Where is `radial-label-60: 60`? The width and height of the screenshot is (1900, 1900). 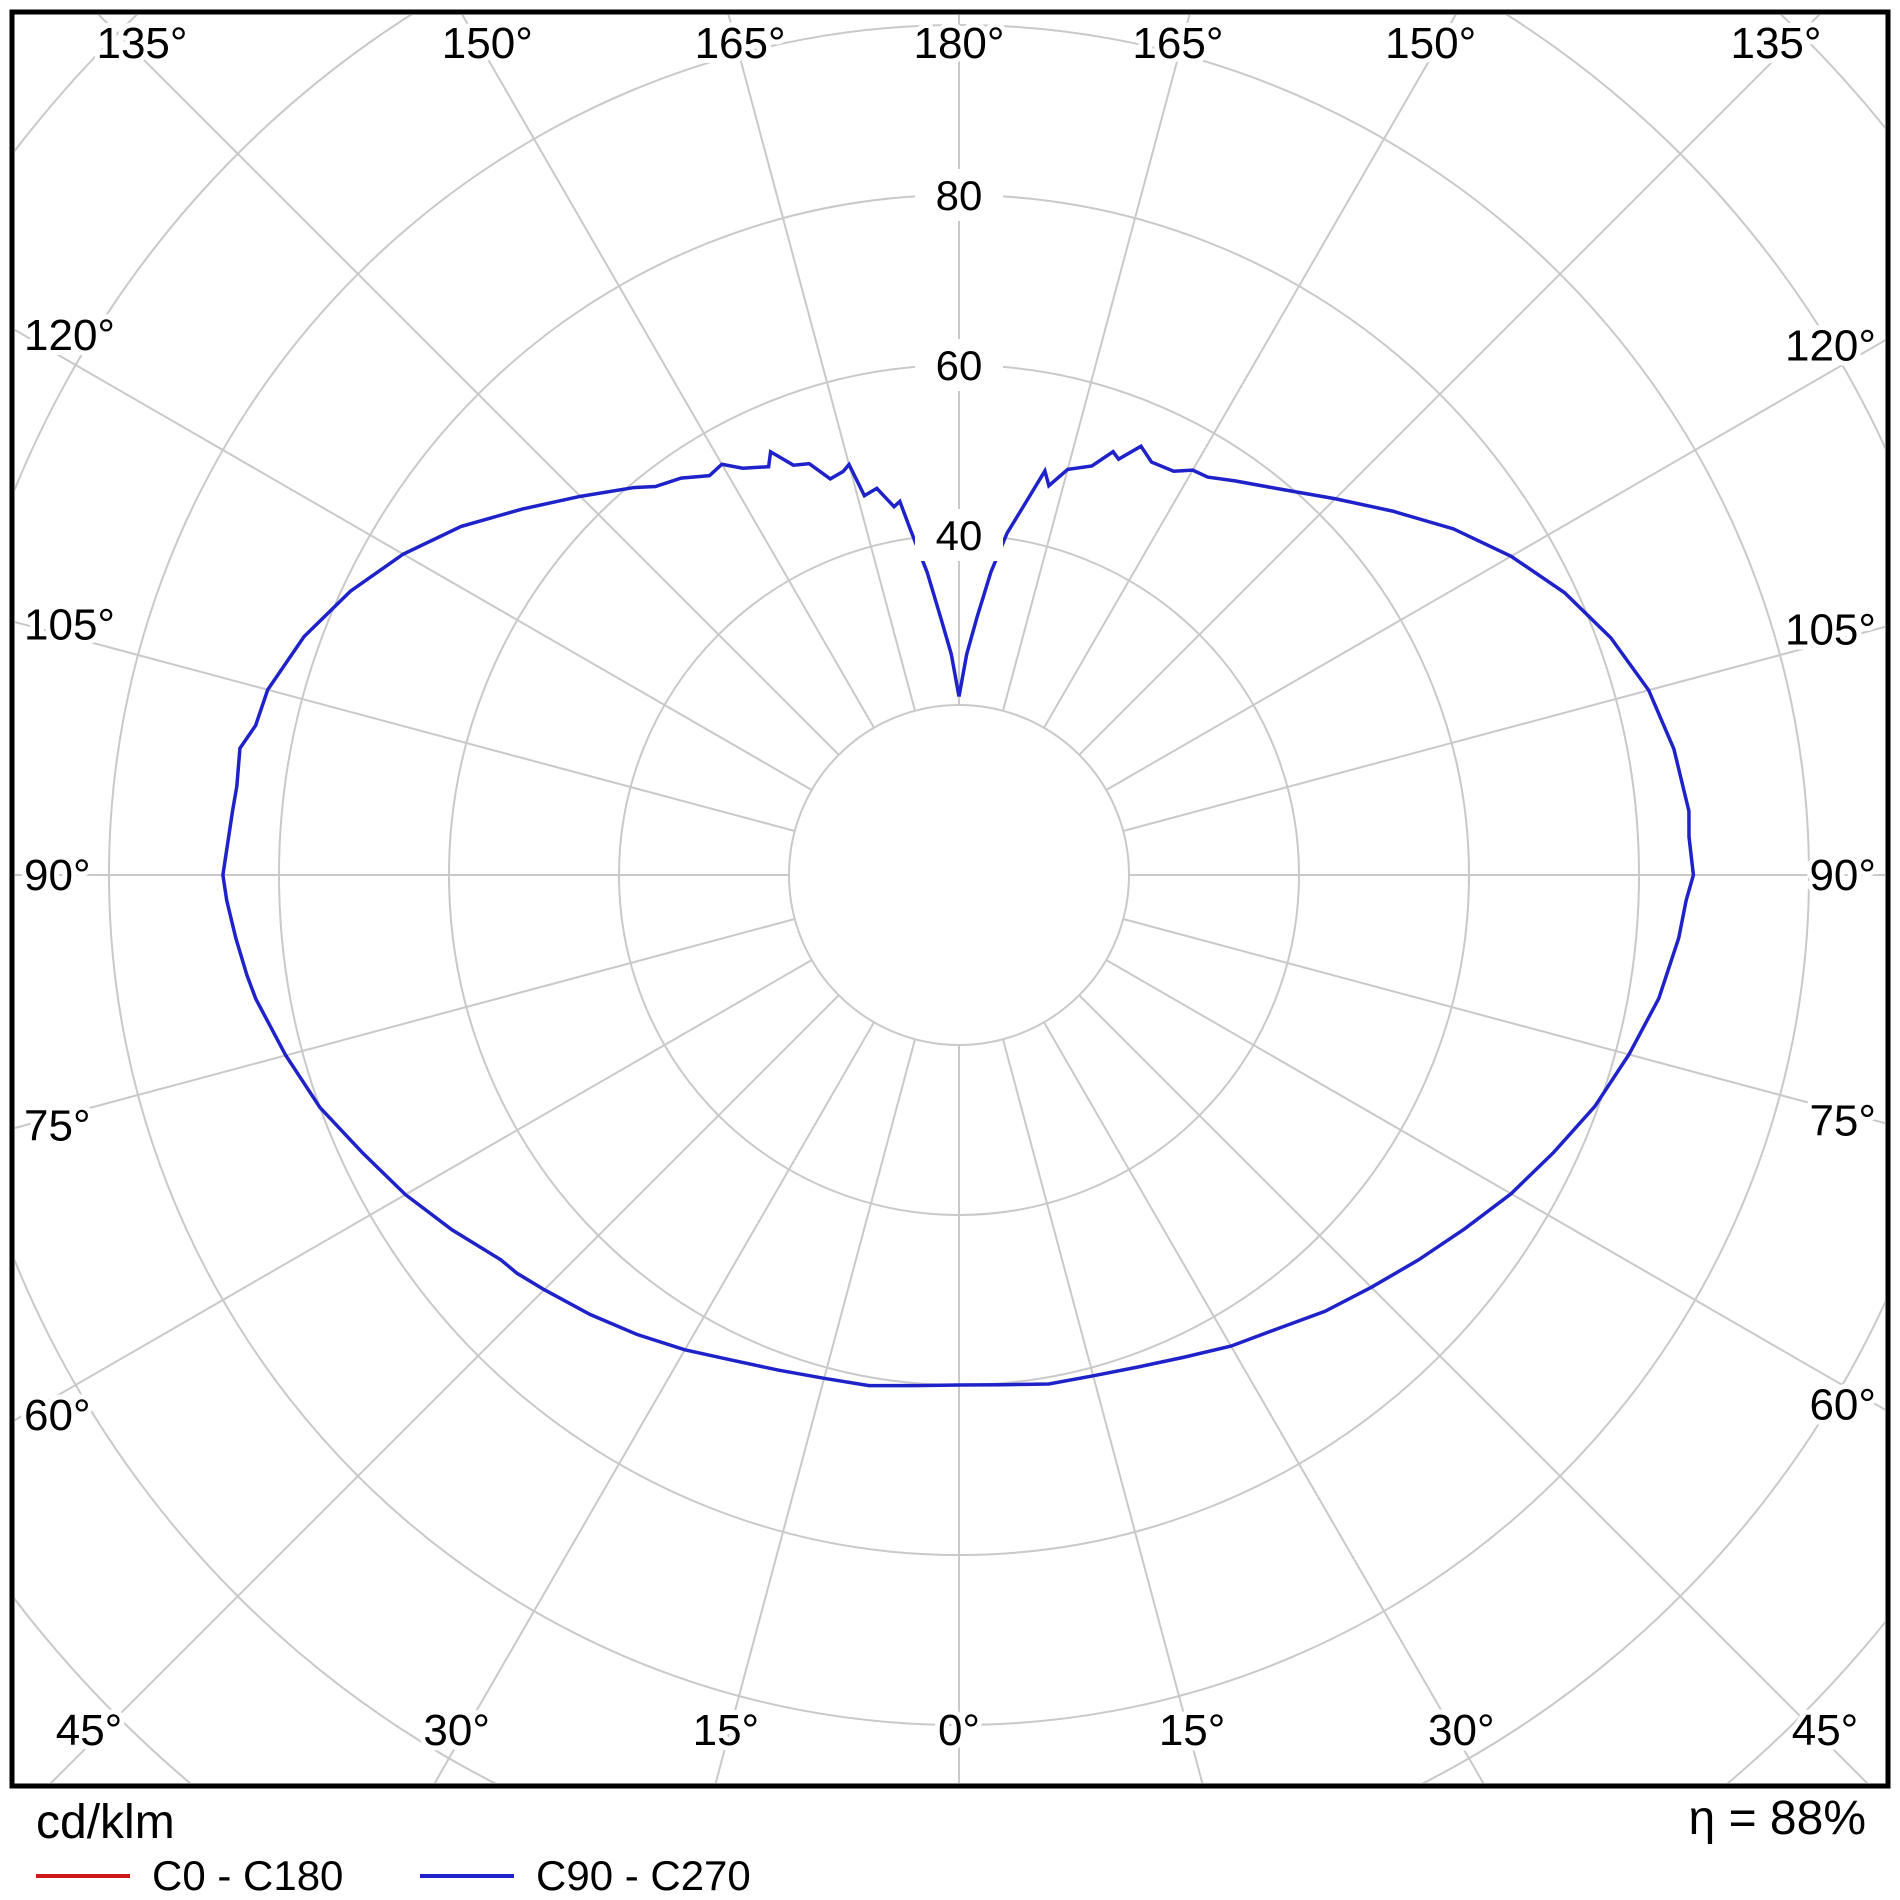
radial-label-60: 60 is located at coordinates (959, 365).